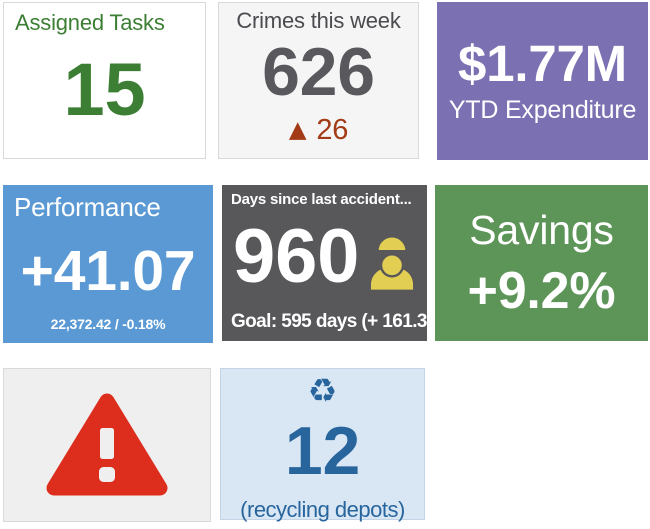 This screenshot has height=529, width=650. What do you see at coordinates (108, 324) in the screenshot?
I see `performance-detail: 22,372.42 / -0.18%` at bounding box center [108, 324].